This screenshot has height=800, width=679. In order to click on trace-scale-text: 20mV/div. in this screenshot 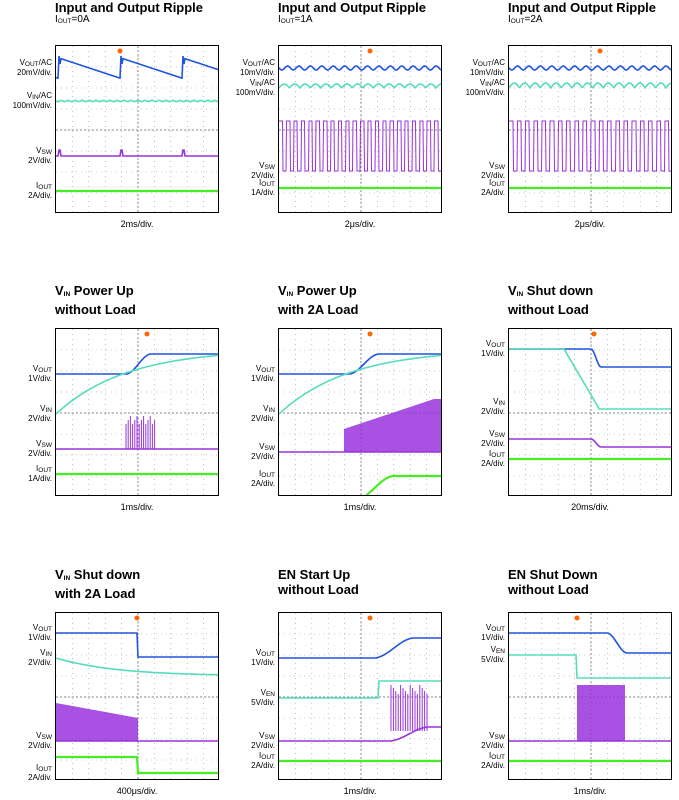, I will do `click(34, 72)`.